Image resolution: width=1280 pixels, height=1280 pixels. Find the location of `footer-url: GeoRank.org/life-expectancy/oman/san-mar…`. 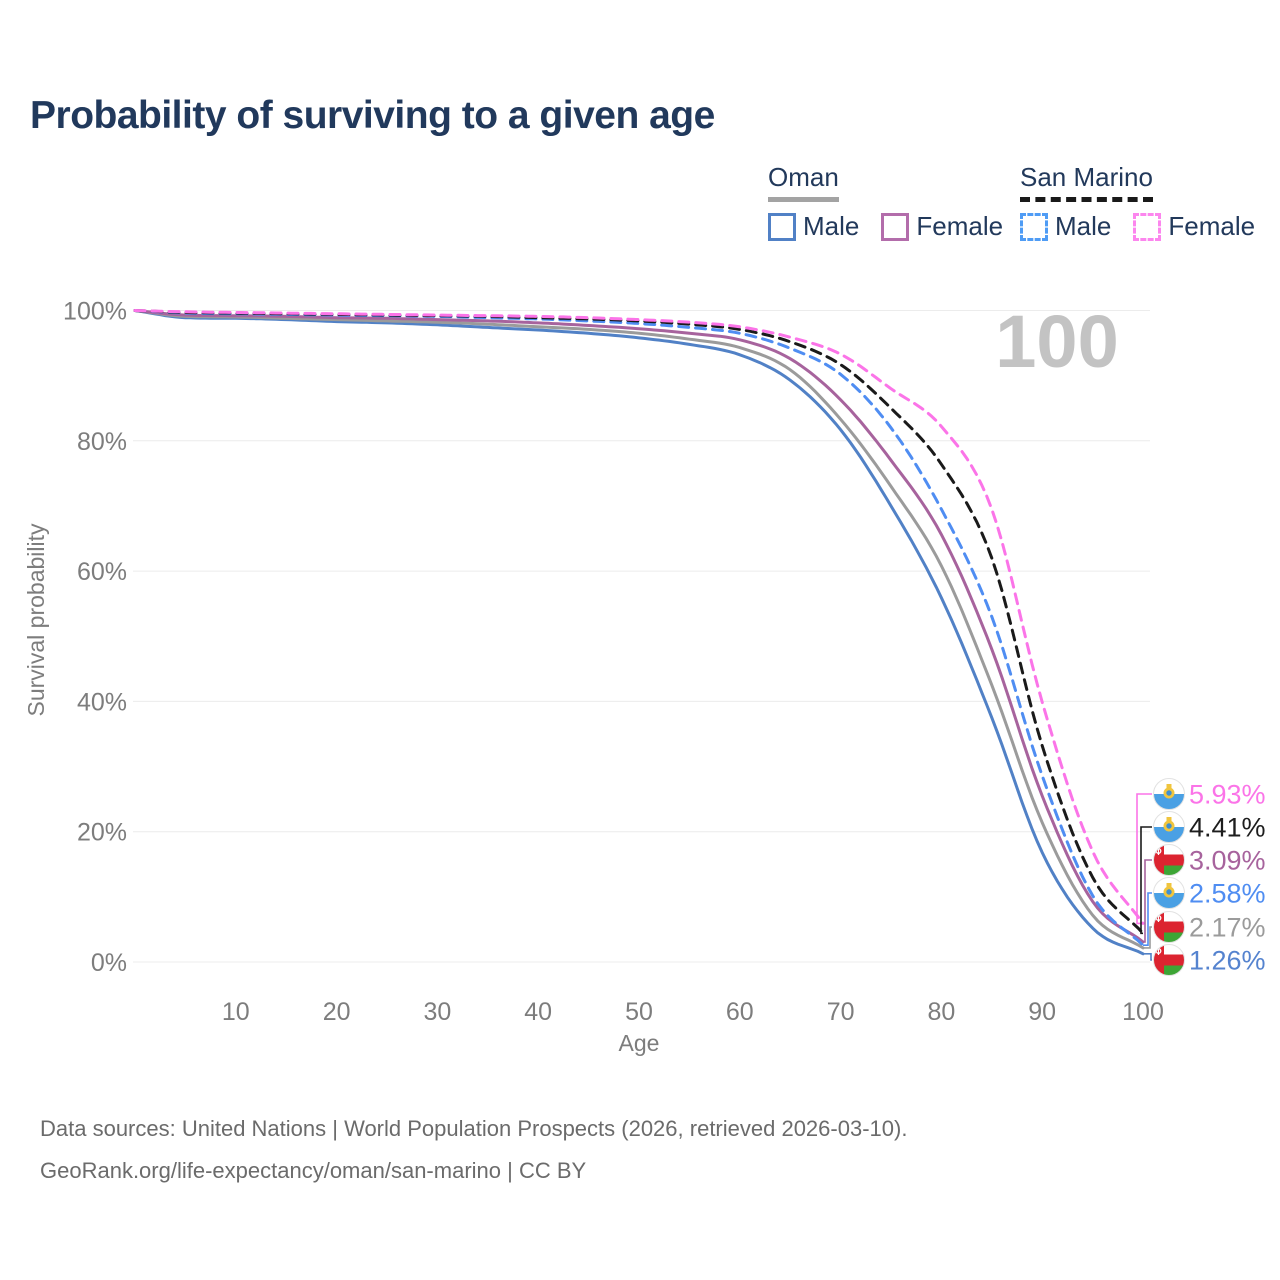

footer-url: GeoRank.org/life-expectancy/oman/san-mar… is located at coordinates (313, 1170).